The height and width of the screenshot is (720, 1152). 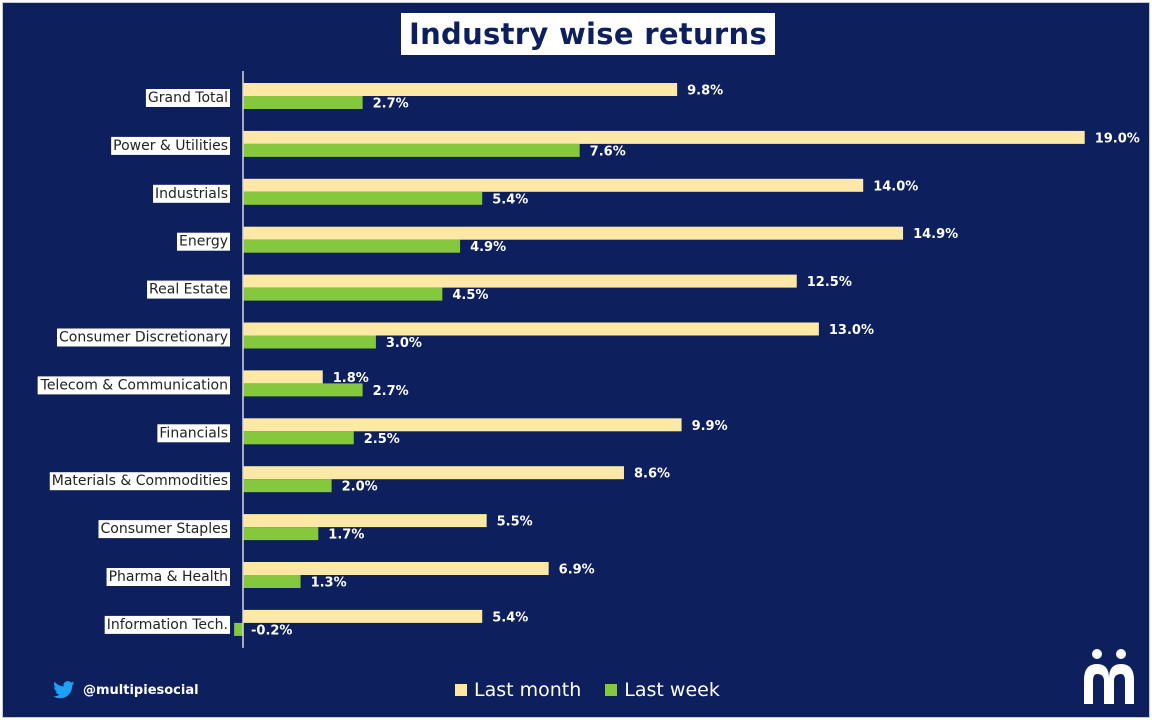 I want to click on category-label-bg-financials, so click(x=193, y=433).